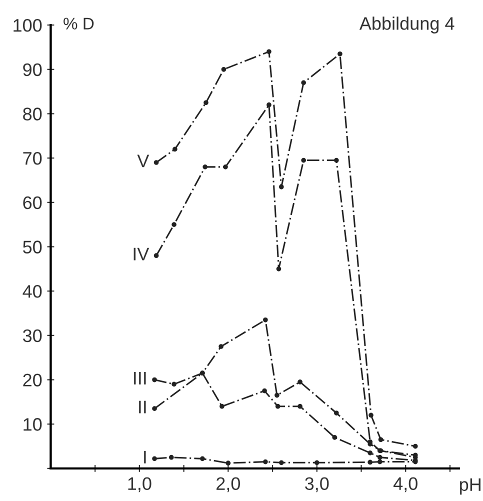  Describe the element at coordinates (140, 378) in the screenshot. I see `series-label: III` at that location.